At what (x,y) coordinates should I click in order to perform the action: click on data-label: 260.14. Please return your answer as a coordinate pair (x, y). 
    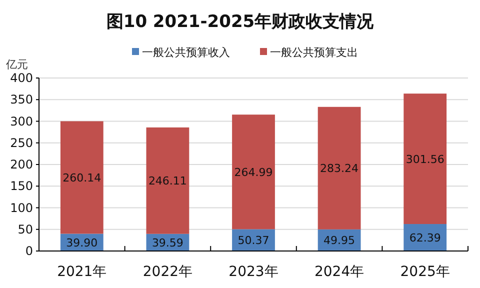
    Looking at the image, I should click on (82, 177).